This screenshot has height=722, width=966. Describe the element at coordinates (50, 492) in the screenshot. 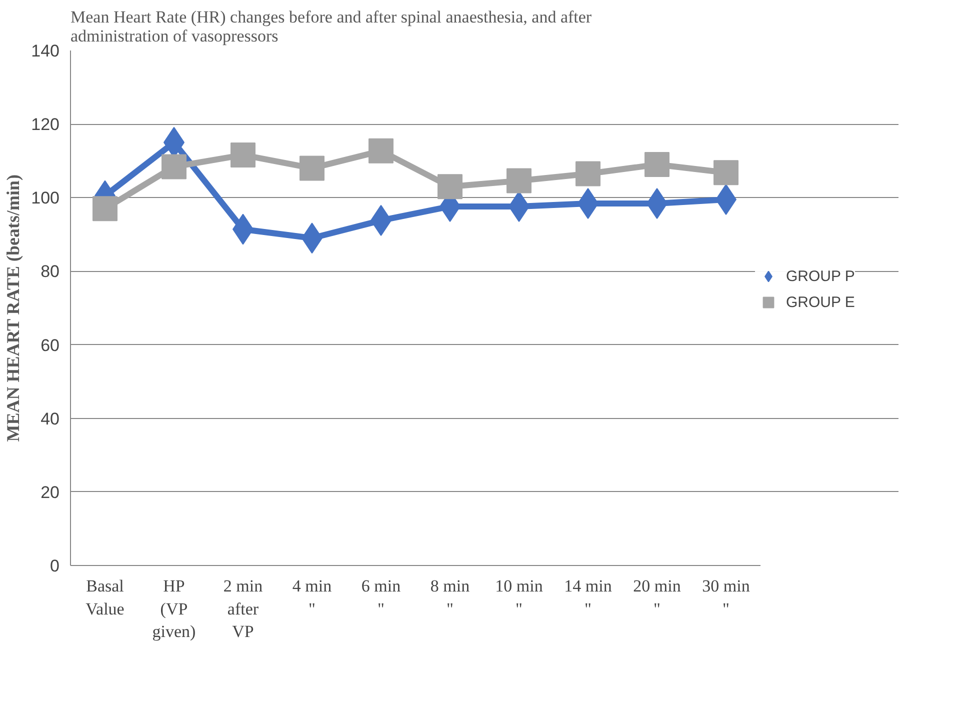

I see `y-tick-label: 20` at that location.